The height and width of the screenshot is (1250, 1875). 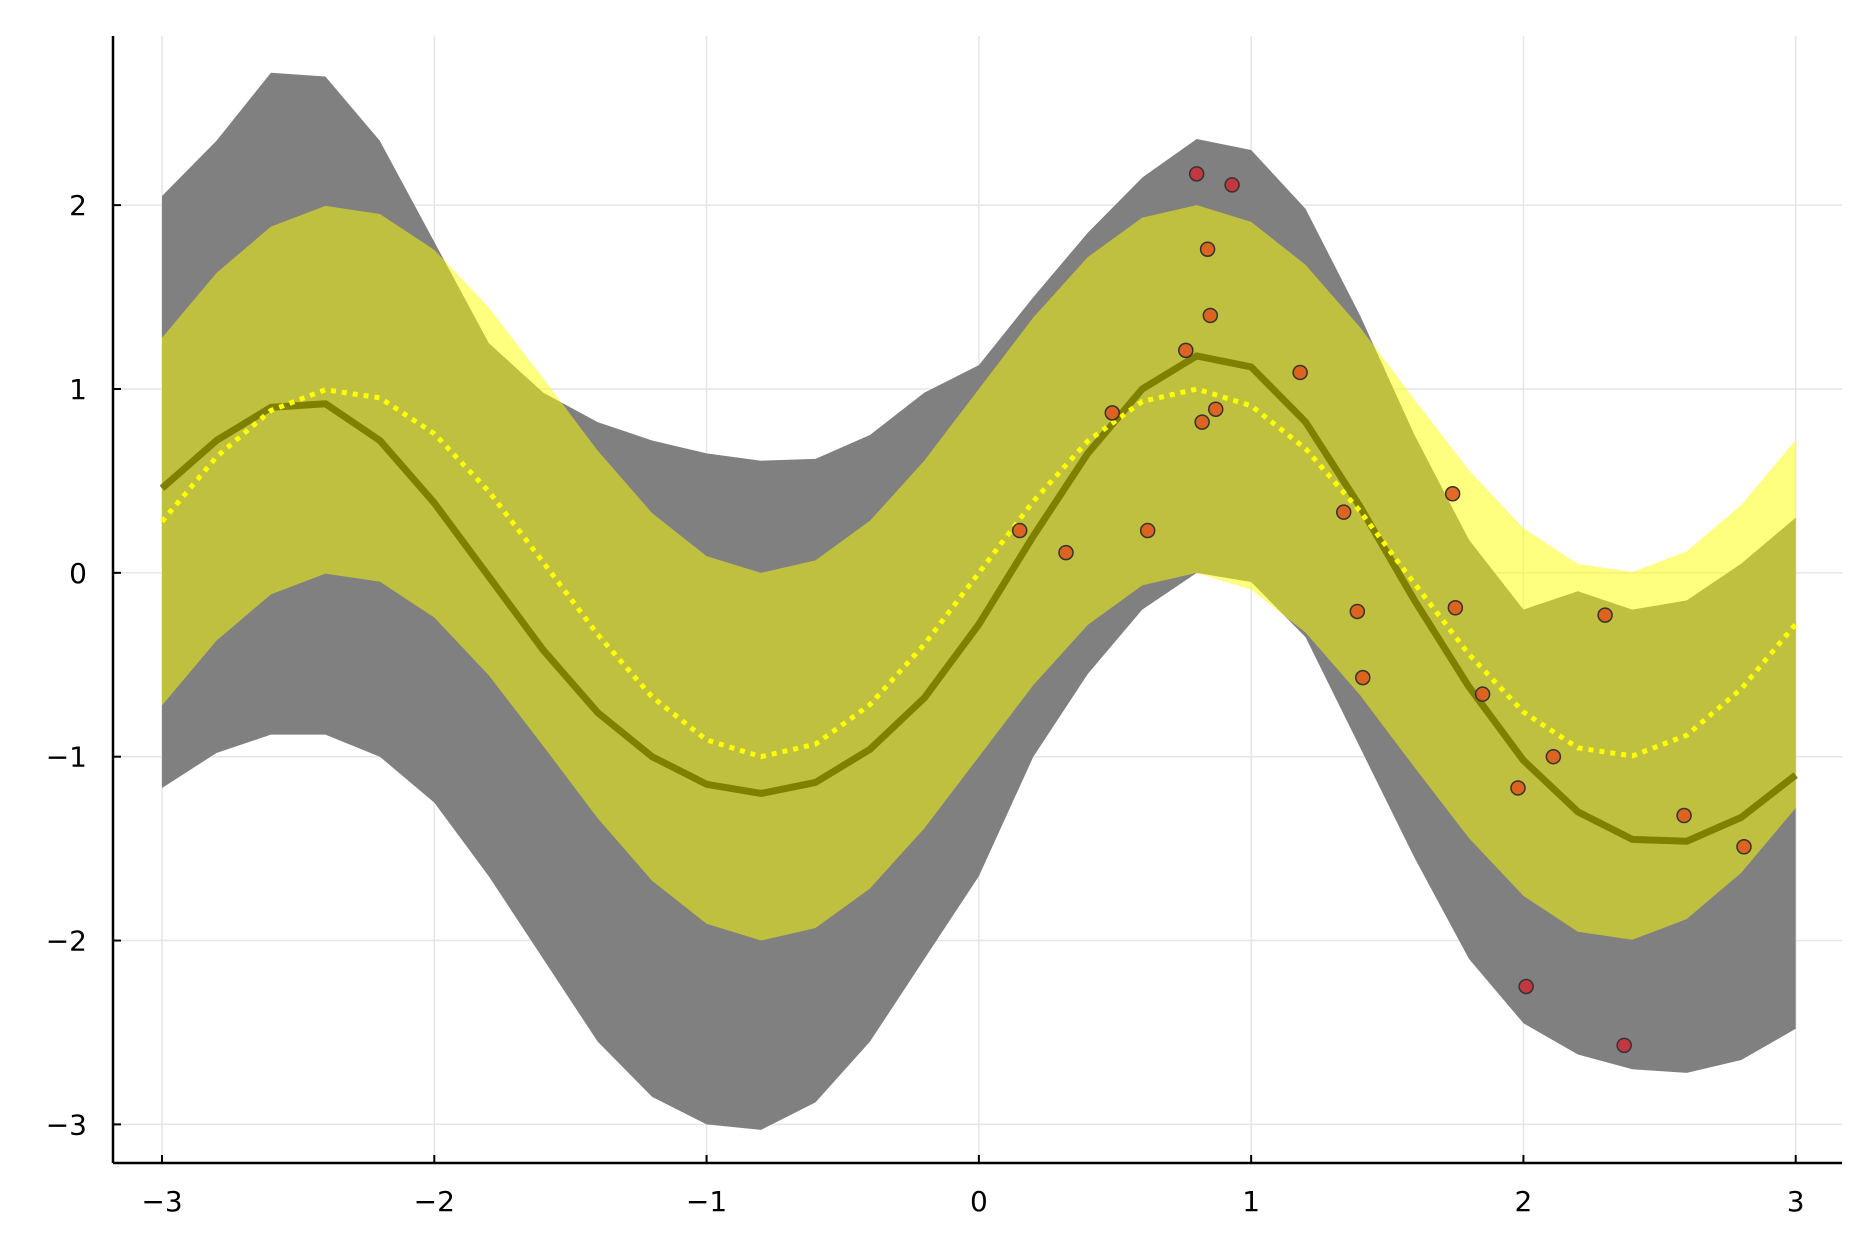 What do you see at coordinates (979, 1201) in the screenshot?
I see `x-tick-label: 0` at bounding box center [979, 1201].